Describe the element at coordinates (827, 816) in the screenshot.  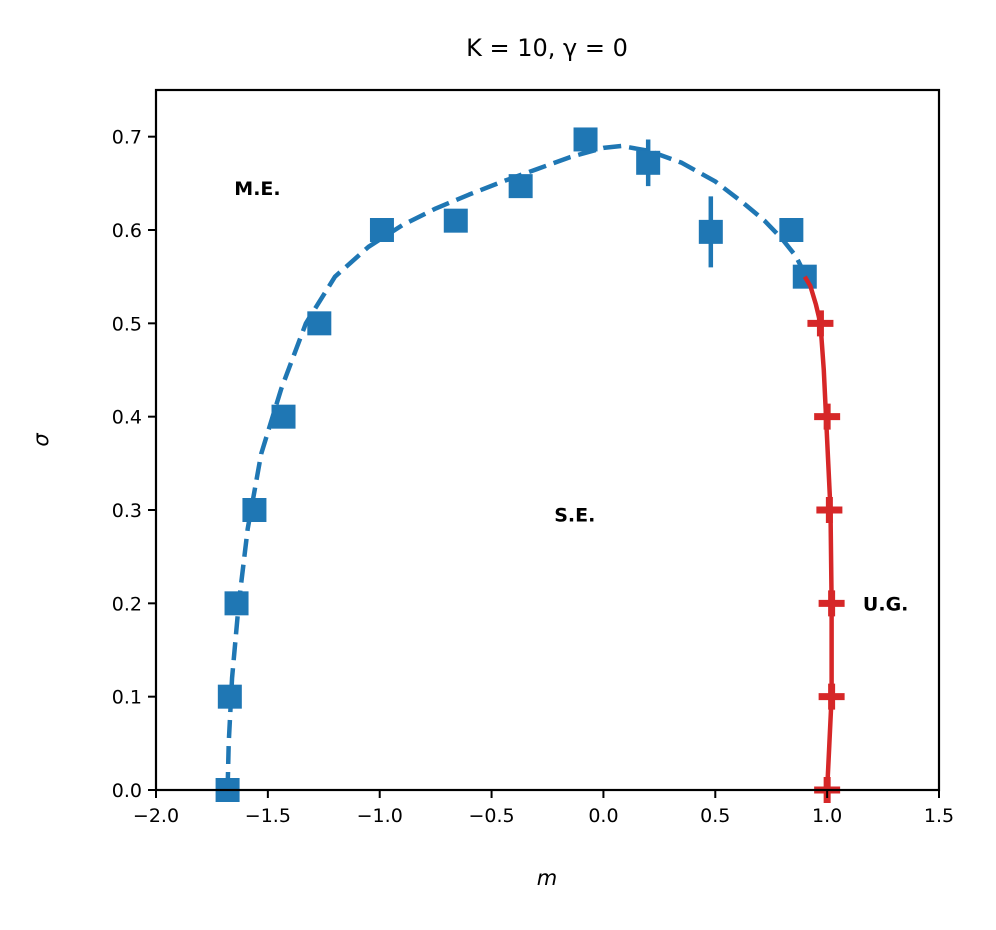
I see `x-tick-label: 1.0` at that location.